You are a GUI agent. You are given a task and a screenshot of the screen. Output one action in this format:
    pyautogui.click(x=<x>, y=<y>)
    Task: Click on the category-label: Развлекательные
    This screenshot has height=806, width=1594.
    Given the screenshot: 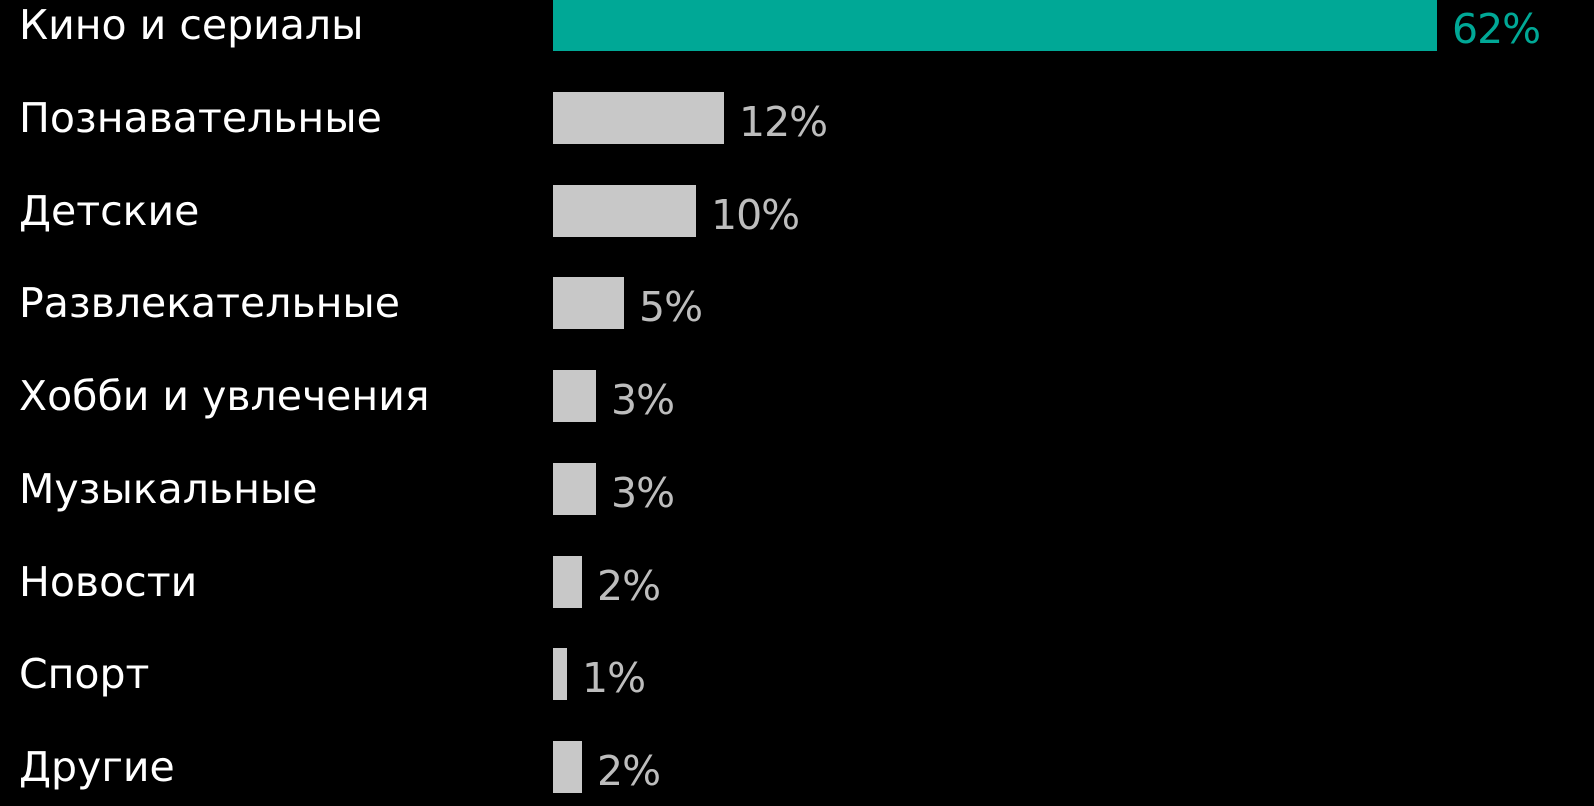 What is the action you would take?
    pyautogui.click(x=210, y=303)
    